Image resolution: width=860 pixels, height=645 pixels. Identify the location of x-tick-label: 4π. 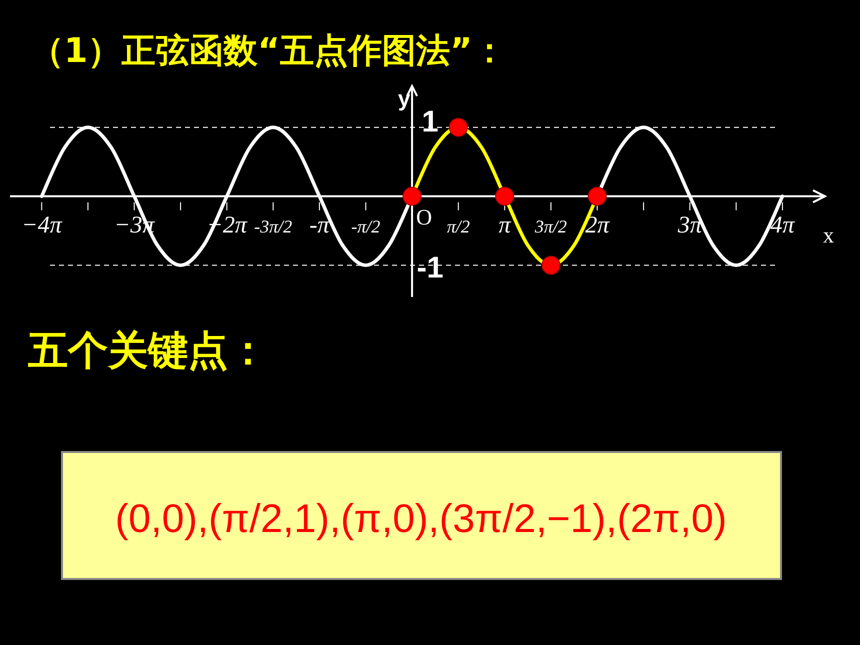
(783, 225).